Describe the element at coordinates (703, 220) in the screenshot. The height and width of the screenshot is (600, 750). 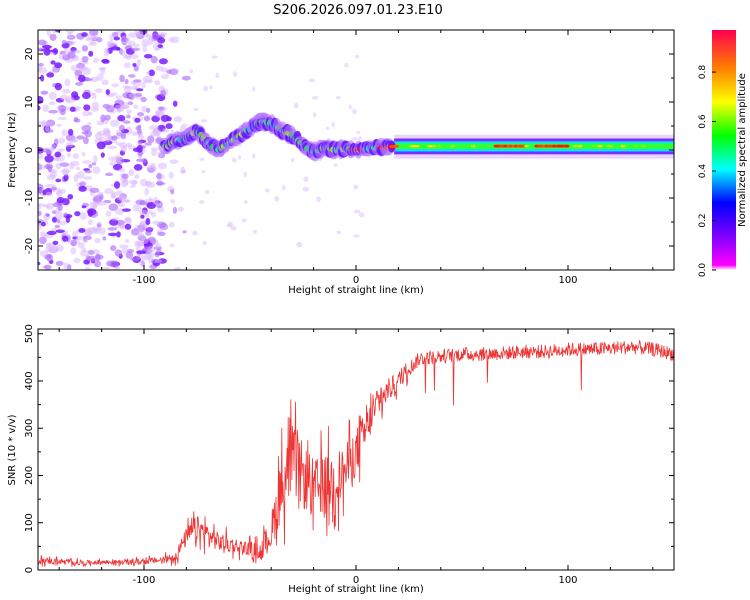
I see `colorbar-tick-label: 0.2` at that location.